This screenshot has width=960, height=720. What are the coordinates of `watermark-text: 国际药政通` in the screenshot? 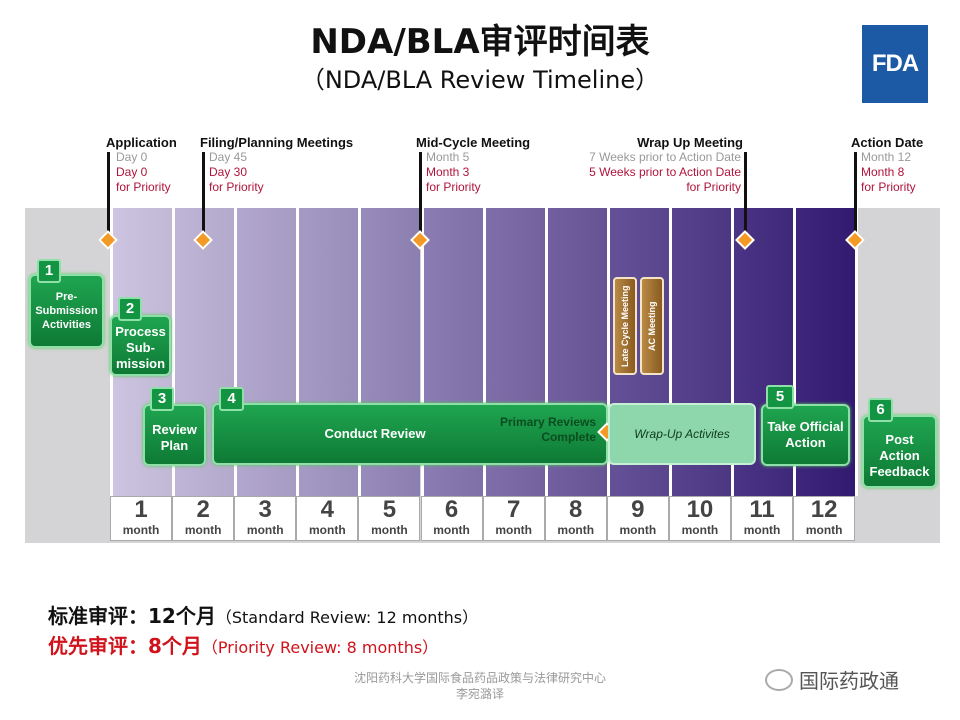 It's located at (849, 681).